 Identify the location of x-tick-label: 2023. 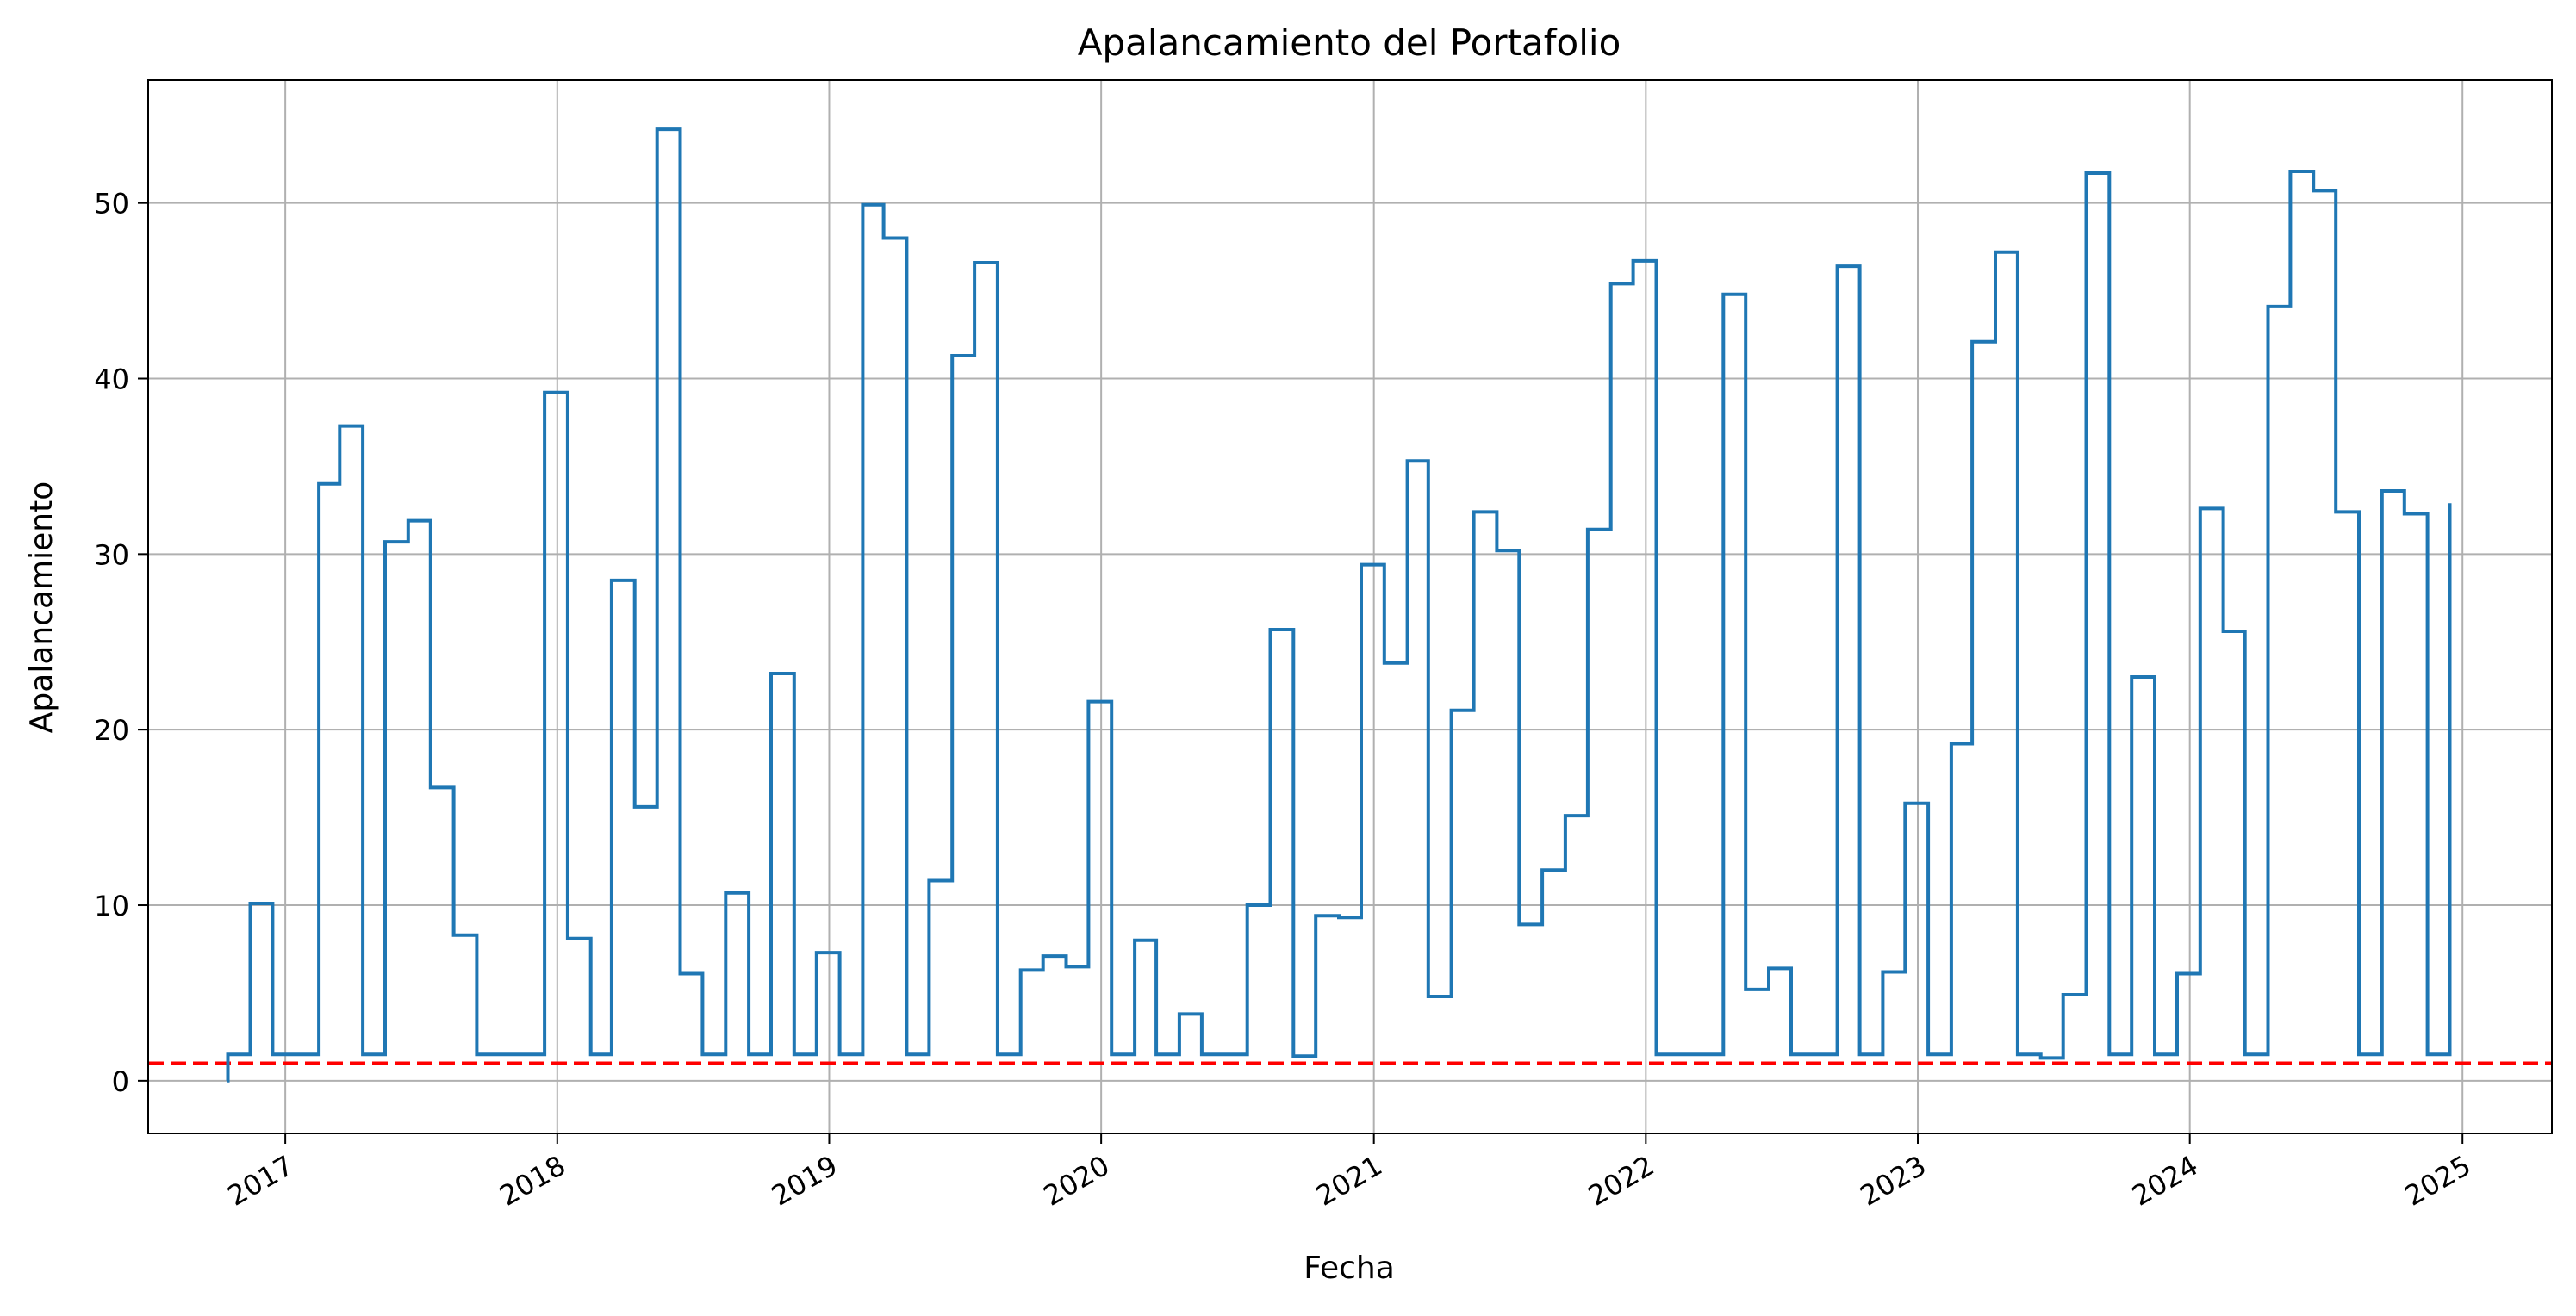
(1893, 1181).